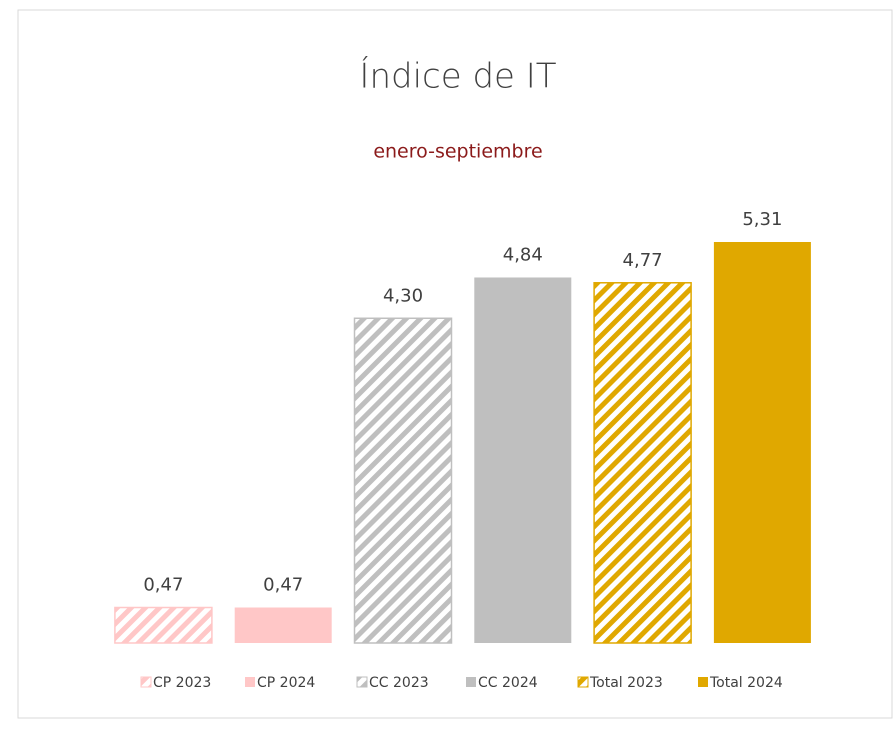  I want to click on legend-label: Total 2024, so click(746, 683).